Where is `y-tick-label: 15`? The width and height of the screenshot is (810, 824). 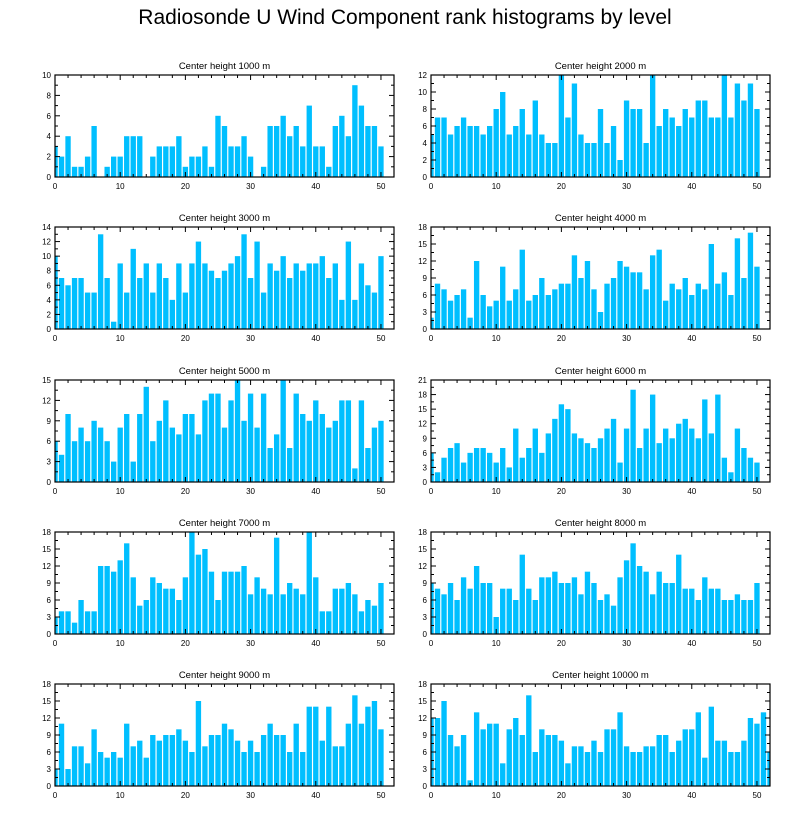
y-tick-label: 15 is located at coordinates (46, 380).